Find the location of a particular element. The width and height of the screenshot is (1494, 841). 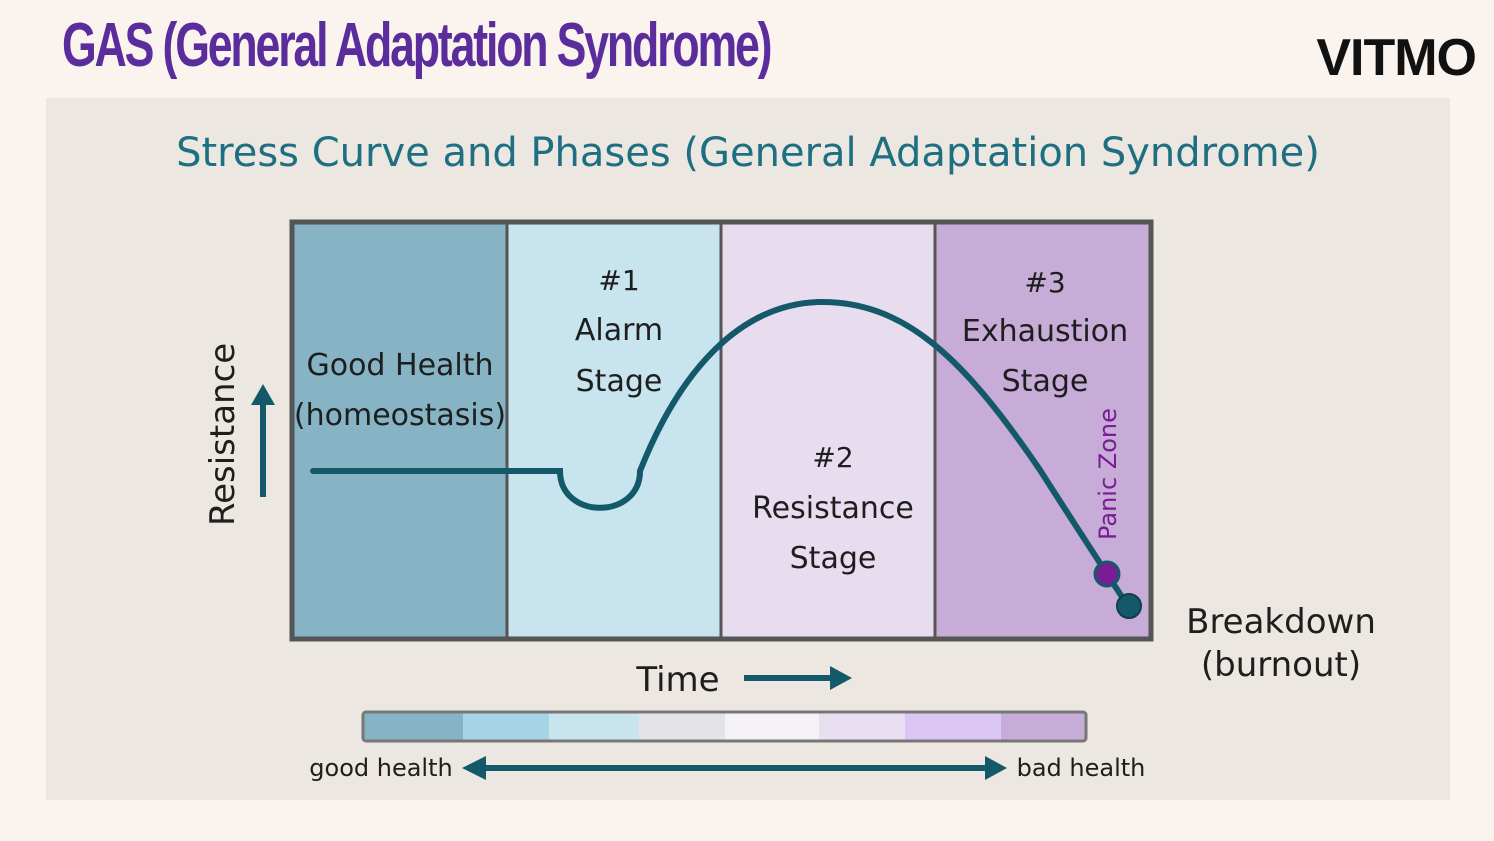

stage-good-health-panel is located at coordinates (399, 430).